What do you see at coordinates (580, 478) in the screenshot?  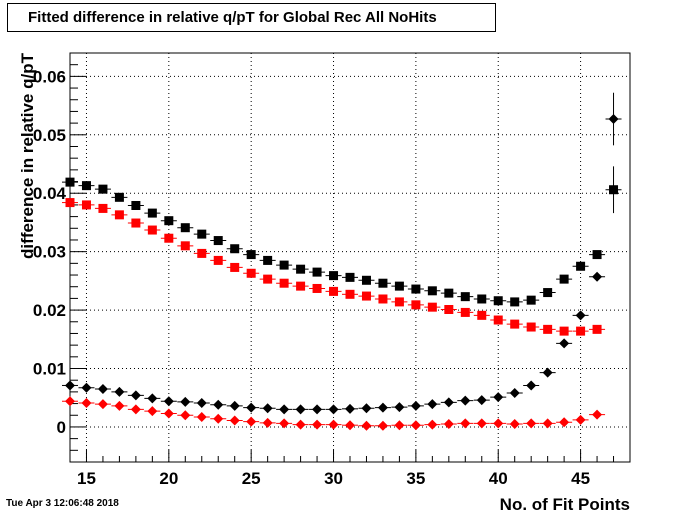 I see `x-tick-label: 45` at bounding box center [580, 478].